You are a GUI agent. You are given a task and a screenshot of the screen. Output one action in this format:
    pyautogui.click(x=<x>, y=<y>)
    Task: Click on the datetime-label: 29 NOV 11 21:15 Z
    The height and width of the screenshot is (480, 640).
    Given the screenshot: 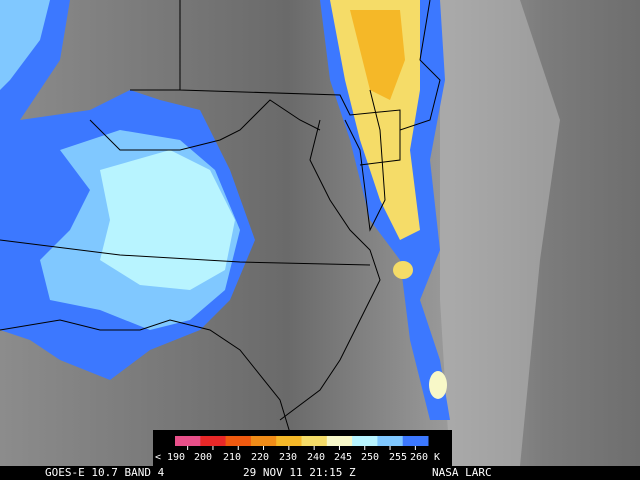 What is the action you would take?
    pyautogui.click(x=299, y=472)
    